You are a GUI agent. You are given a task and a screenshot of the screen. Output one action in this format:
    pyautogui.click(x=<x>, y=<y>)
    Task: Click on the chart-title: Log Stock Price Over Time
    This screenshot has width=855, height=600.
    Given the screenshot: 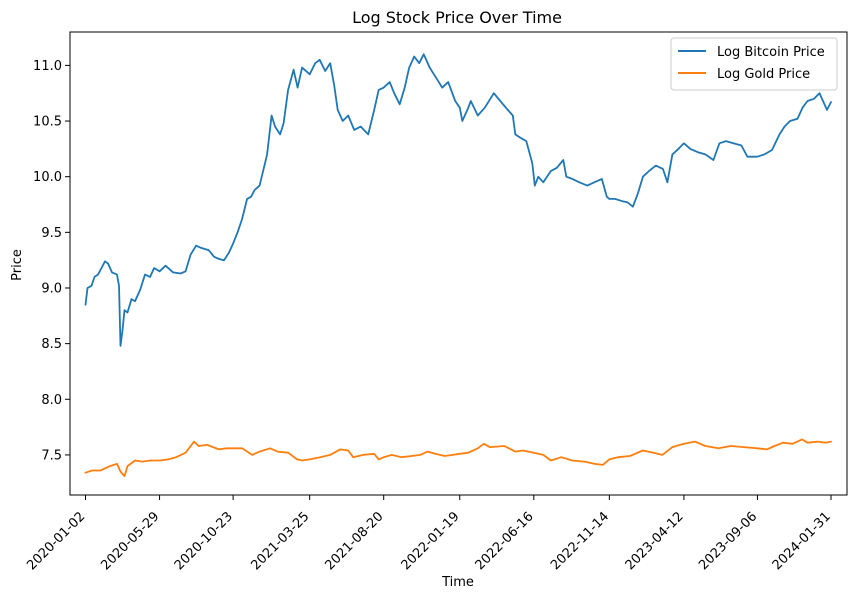 What is the action you would take?
    pyautogui.click(x=457, y=17)
    